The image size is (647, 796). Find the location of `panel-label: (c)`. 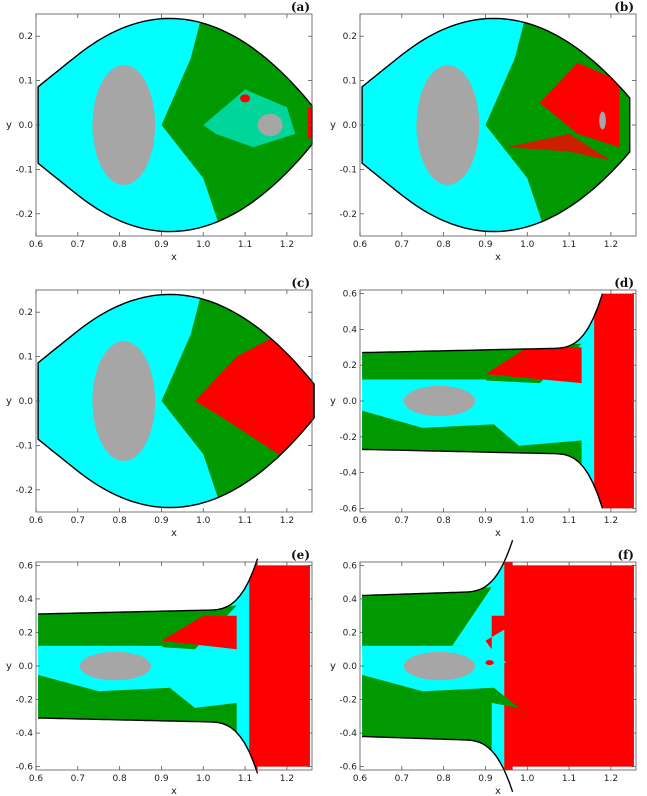

panel-label: (c) is located at coordinates (300, 283).